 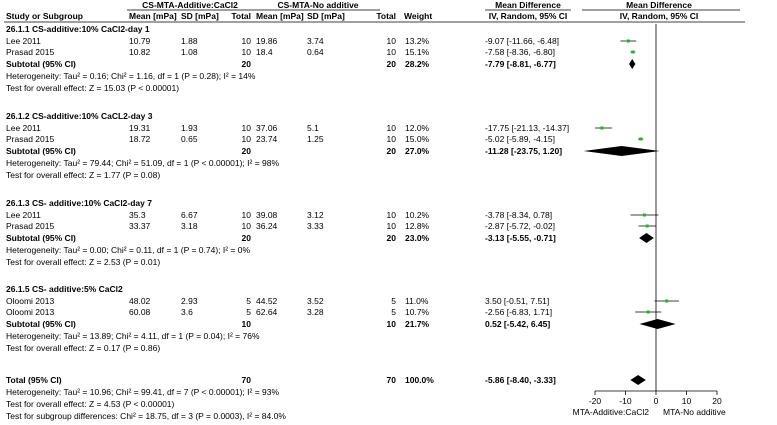 What do you see at coordinates (153, 16) in the screenshot?
I see `col-mean-exp: Mean [mPa]` at bounding box center [153, 16].